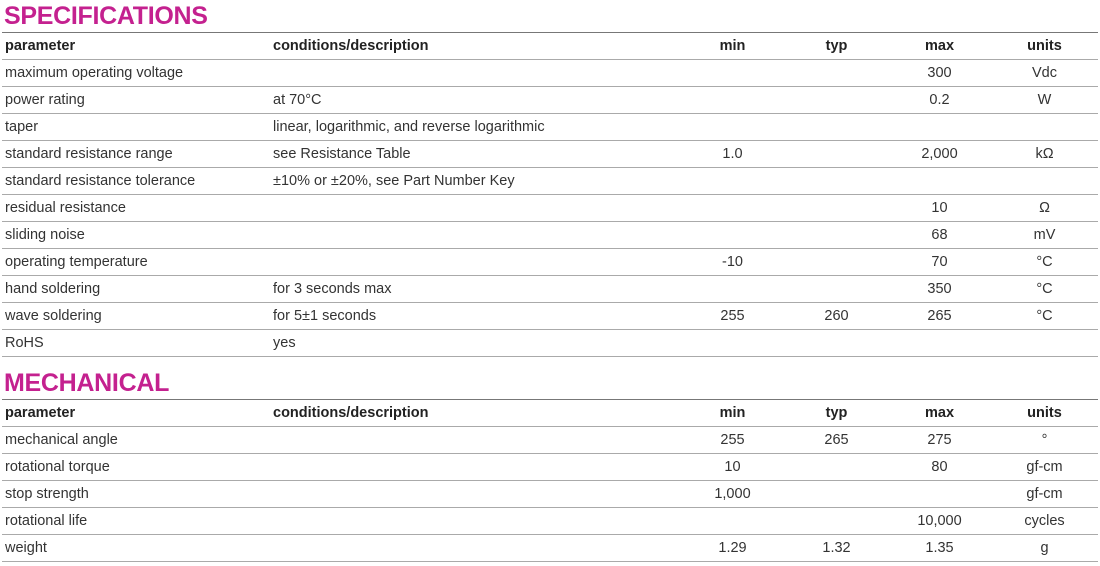 This screenshot has height=566, width=1100. I want to click on table-cell: °, so click(1044, 440).